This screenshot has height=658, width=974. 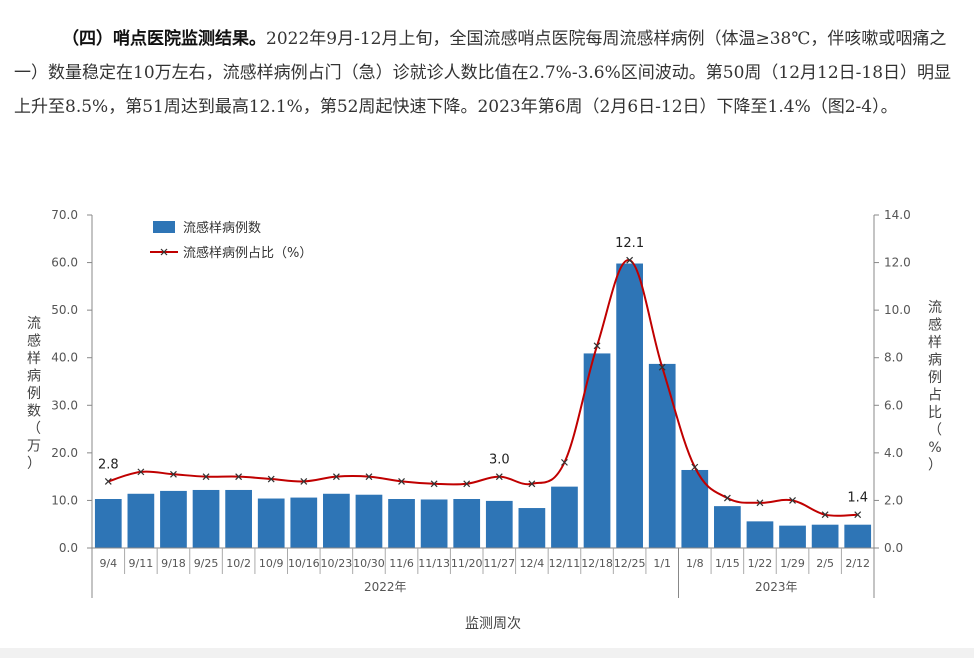 What do you see at coordinates (304, 481) in the screenshot?
I see `point-10/16` at bounding box center [304, 481].